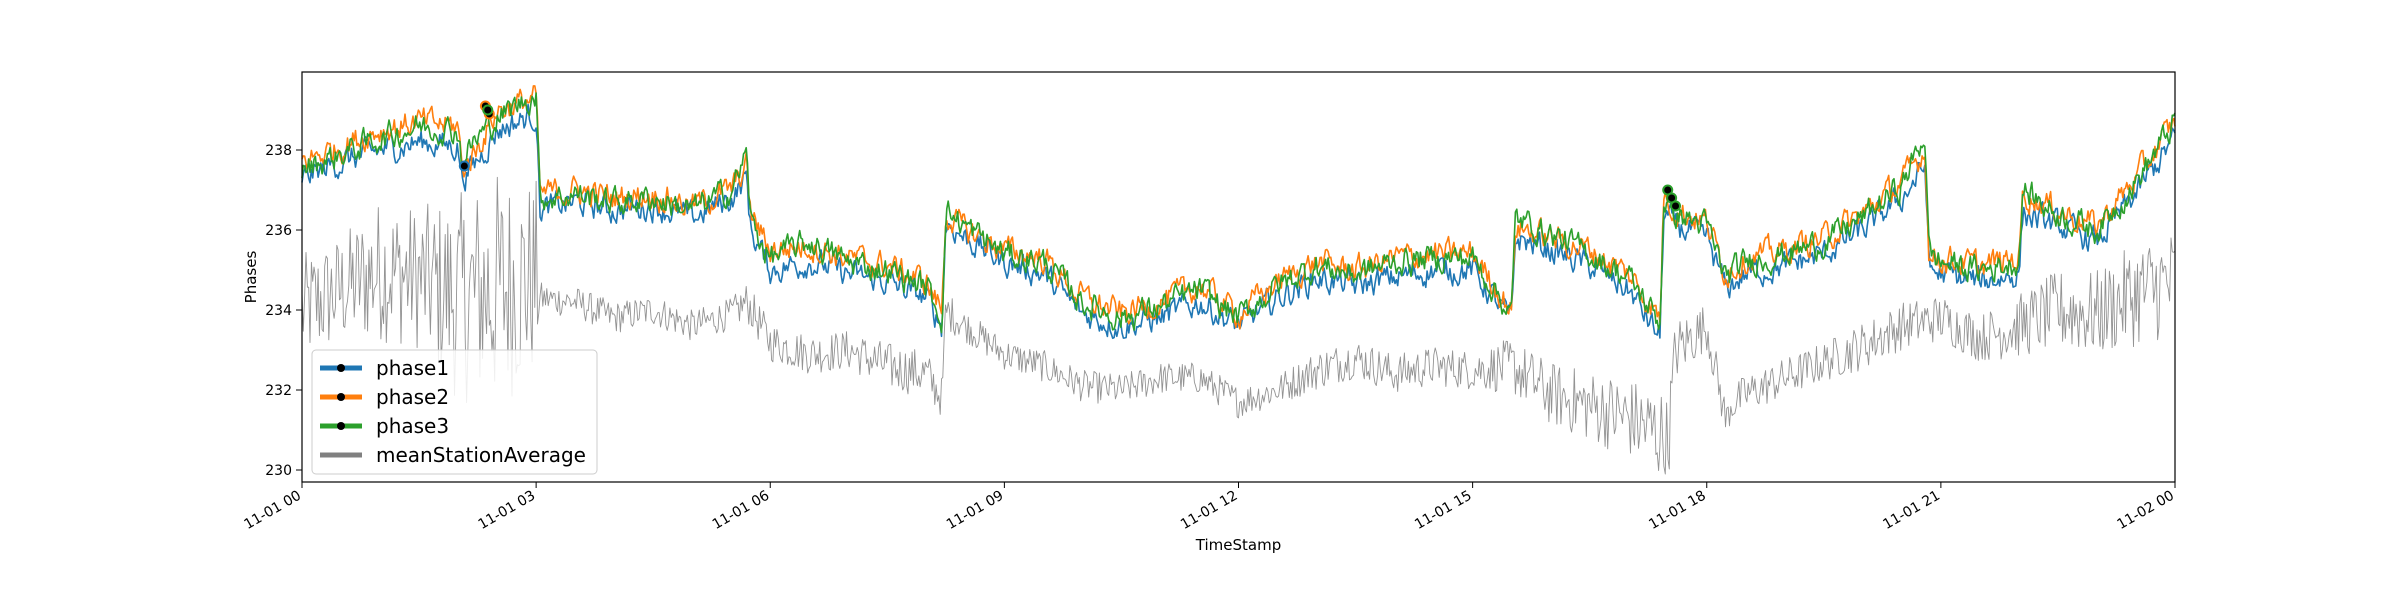 The height and width of the screenshot is (600, 2400). What do you see at coordinates (412, 397) in the screenshot?
I see `legend-label-phase2: phase2` at bounding box center [412, 397].